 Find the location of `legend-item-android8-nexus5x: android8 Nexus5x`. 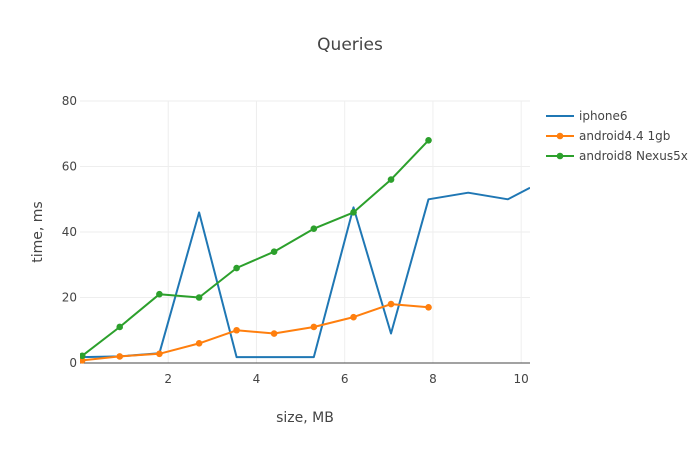

legend-item-android8-nexus5x: android8 Nexus5x is located at coordinates (617, 156).